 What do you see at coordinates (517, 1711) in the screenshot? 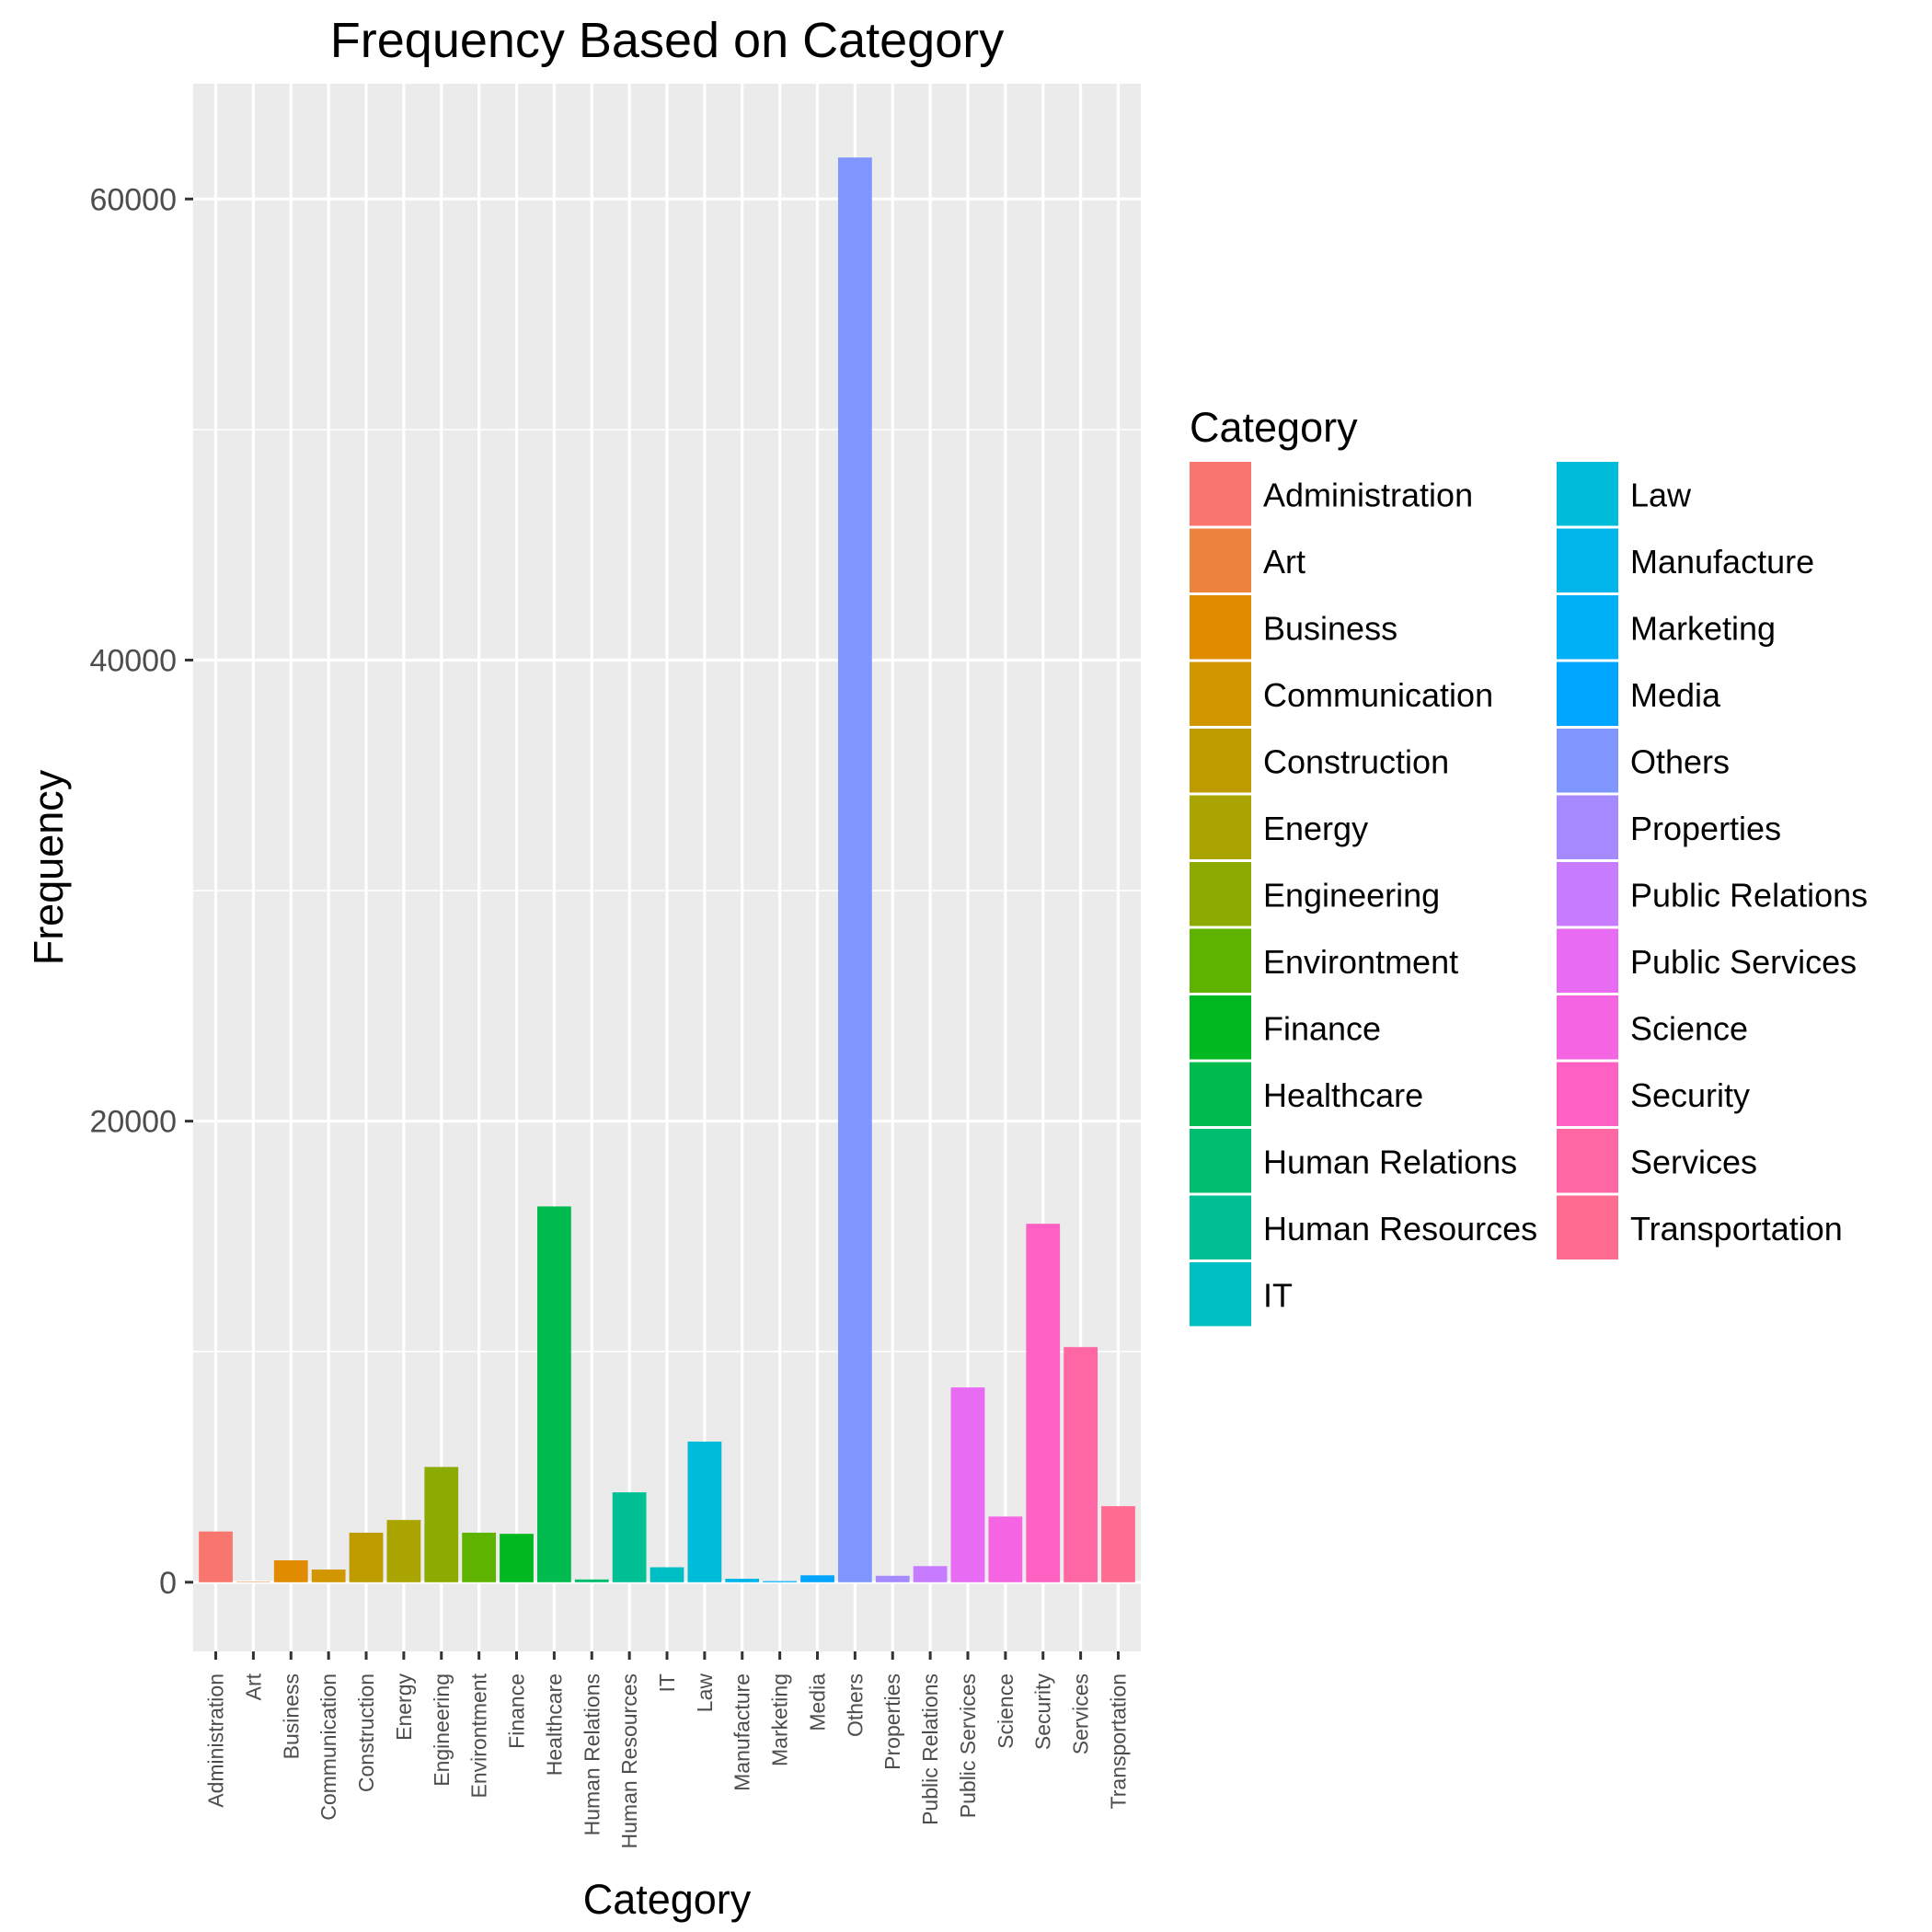
I see `x-tick-label: Finance` at bounding box center [517, 1711].